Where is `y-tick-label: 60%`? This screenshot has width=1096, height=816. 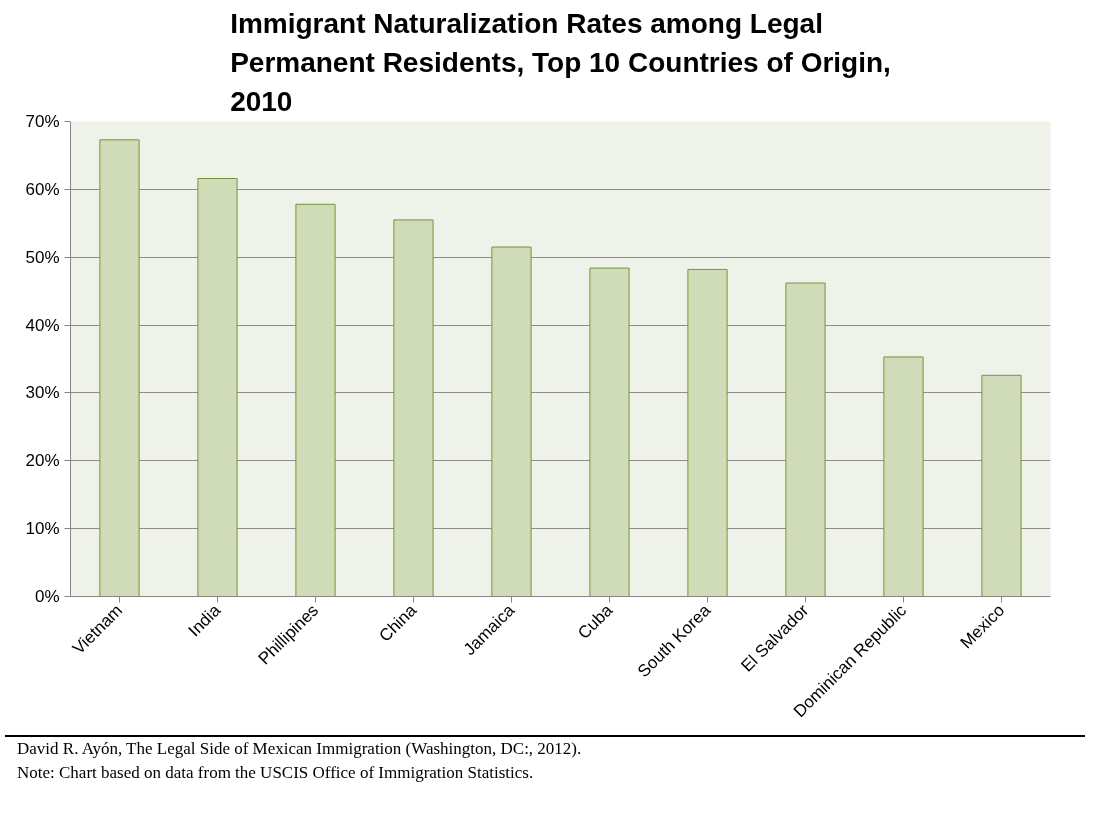
y-tick-label: 60% is located at coordinates (42, 189).